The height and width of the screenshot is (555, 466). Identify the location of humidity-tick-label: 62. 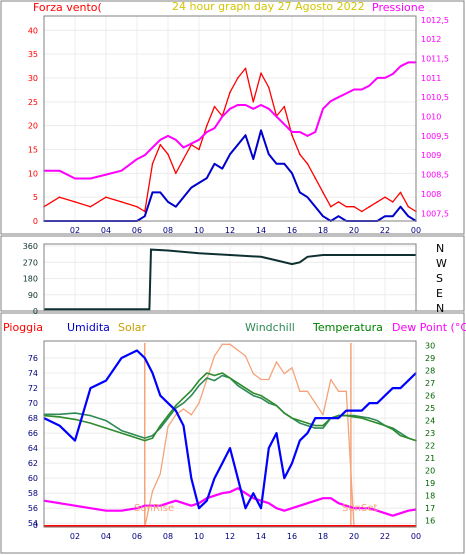
(33, 463).